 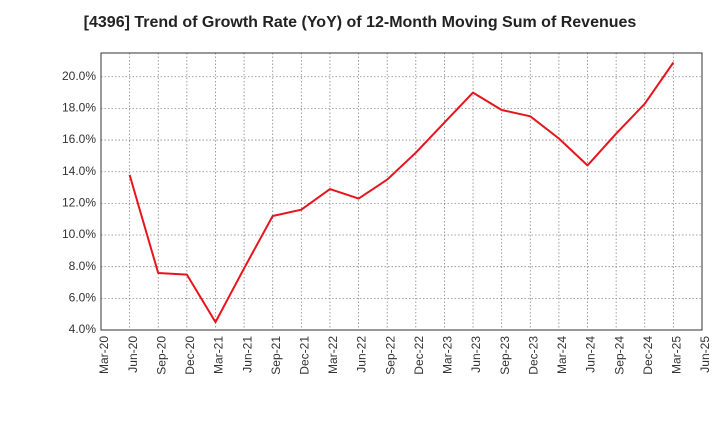 What do you see at coordinates (276, 355) in the screenshot?
I see `x-tick-label: Sep-21` at bounding box center [276, 355].